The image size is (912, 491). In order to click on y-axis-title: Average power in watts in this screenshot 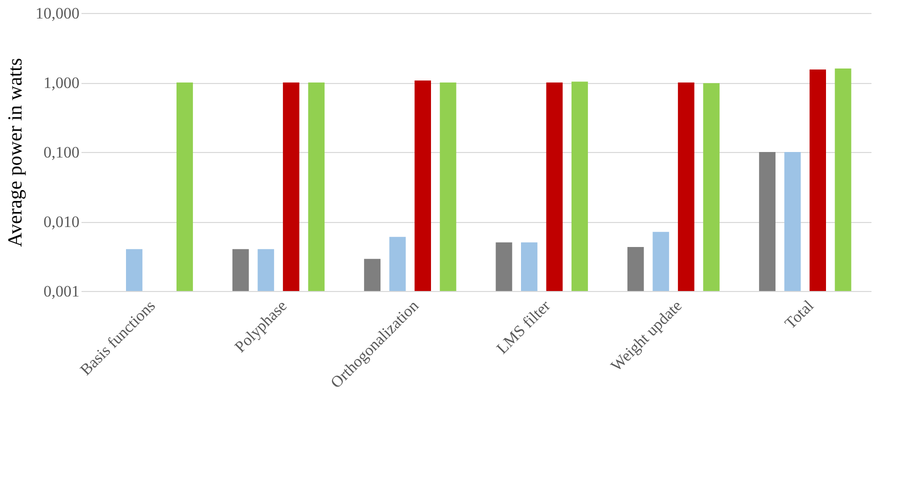, I will do `click(15, 153)`.